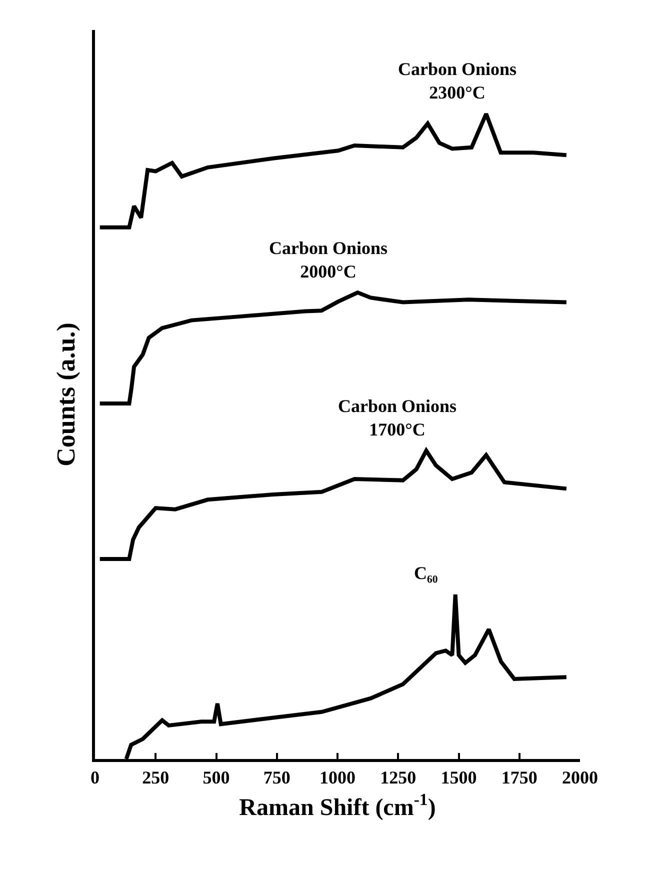 This screenshot has height=869, width=652. Describe the element at coordinates (519, 778) in the screenshot. I see `x-tick-label: 1750` at that location.